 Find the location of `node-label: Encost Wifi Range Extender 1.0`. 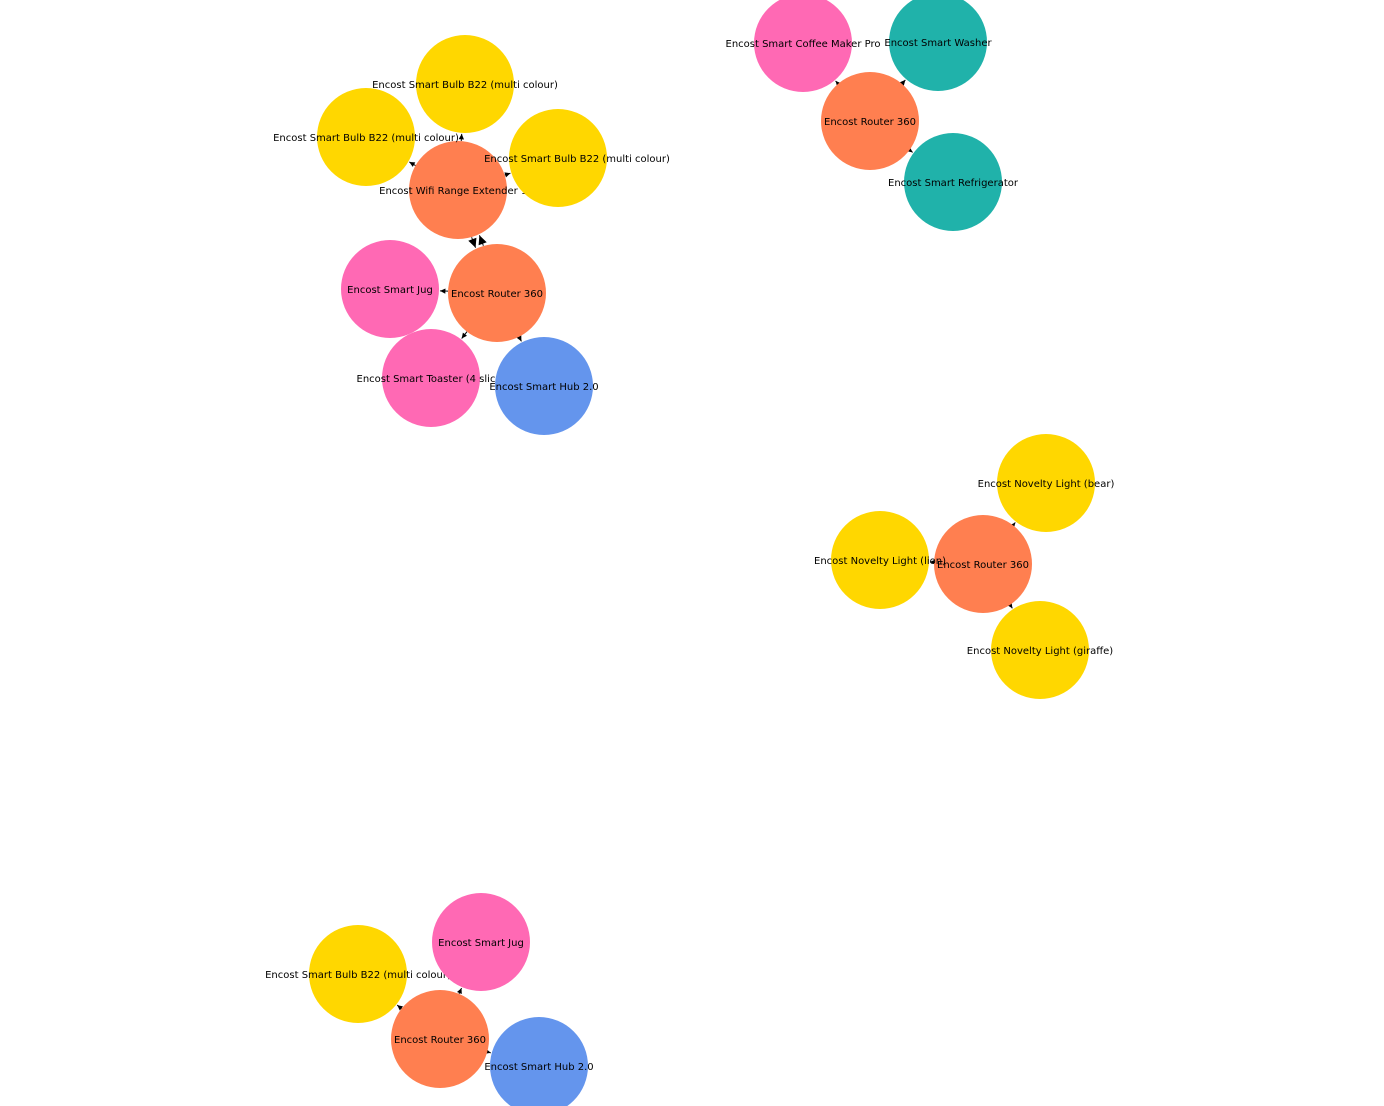

node-label: Encost Wifi Range Extender 1.0 is located at coordinates (458, 191).